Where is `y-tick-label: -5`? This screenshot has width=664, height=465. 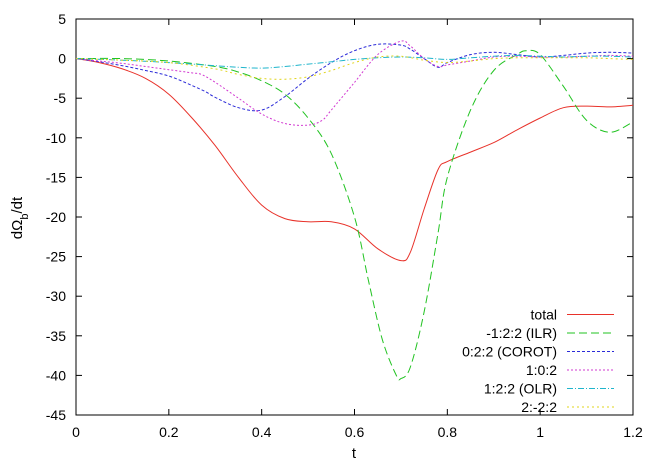
y-tick-label: -5 is located at coordinates (60, 98).